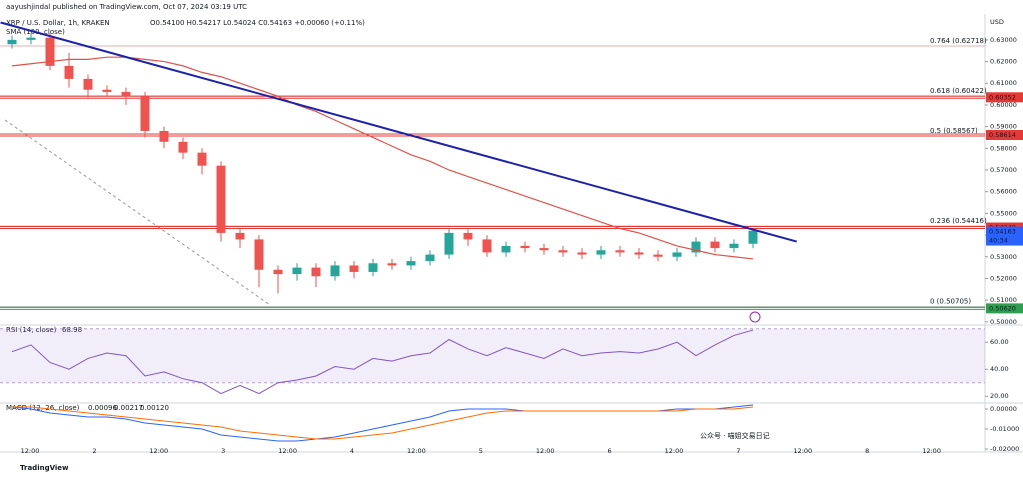  I want to click on level-label: 0.58614, so click(1002, 135).